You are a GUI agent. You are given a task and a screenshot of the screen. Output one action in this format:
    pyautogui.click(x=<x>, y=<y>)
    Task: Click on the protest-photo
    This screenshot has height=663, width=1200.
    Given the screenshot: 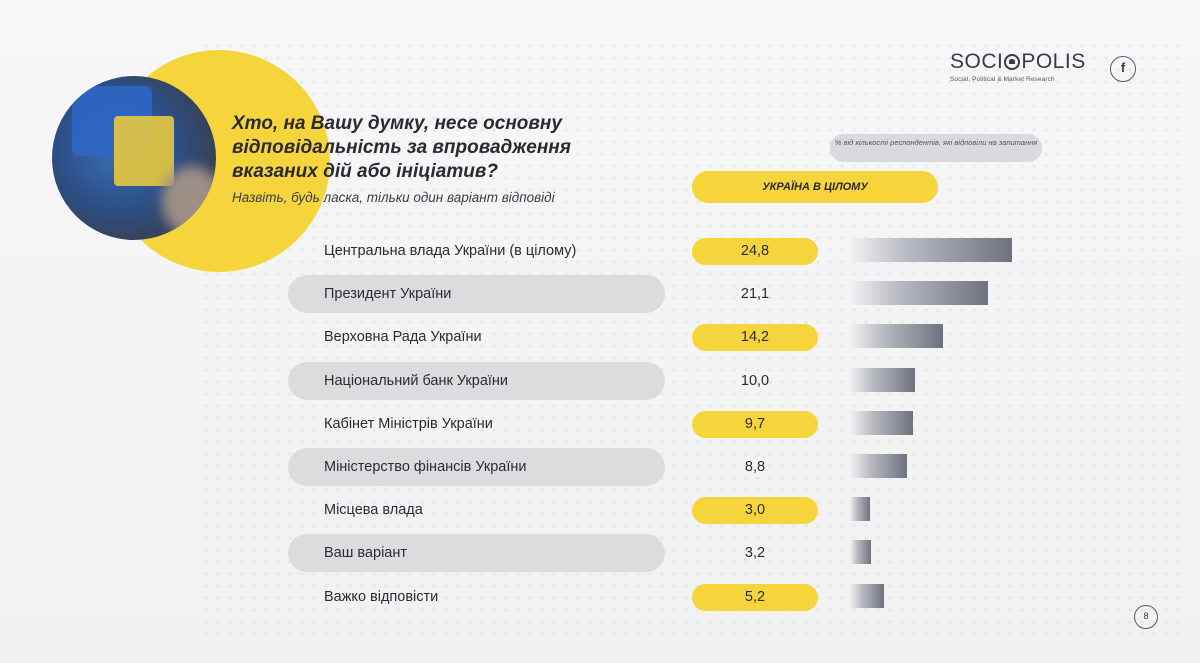 What is the action you would take?
    pyautogui.click(x=134, y=158)
    